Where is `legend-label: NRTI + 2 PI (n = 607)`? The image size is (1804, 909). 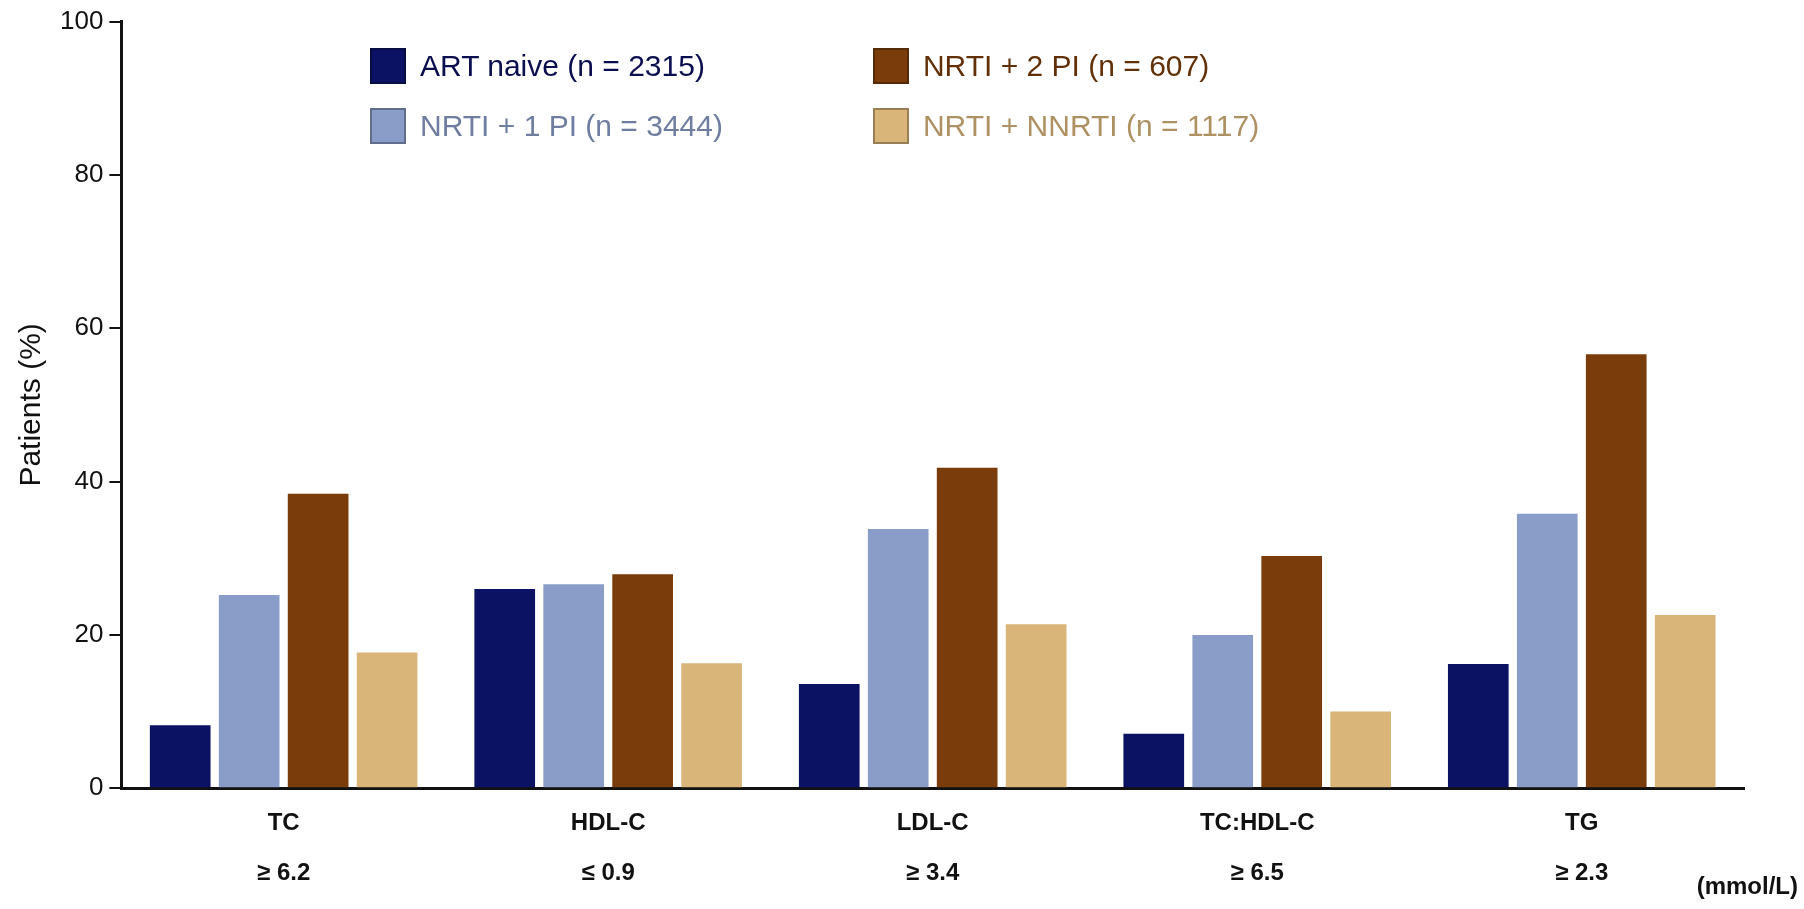
legend-label: NRTI + 2 PI (n = 607) is located at coordinates (1066, 66).